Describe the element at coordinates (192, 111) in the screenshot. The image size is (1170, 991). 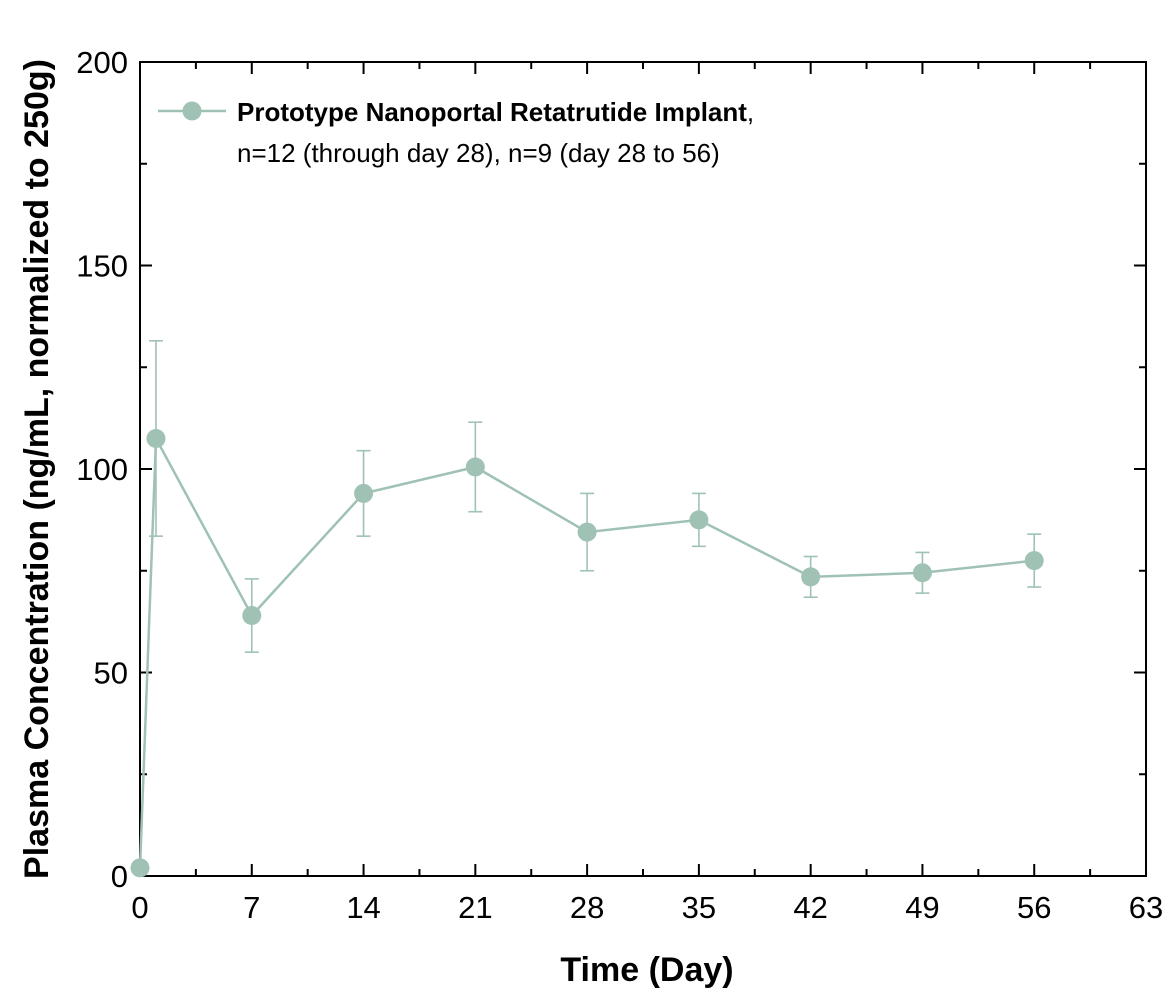
I see `legend-marker` at that location.